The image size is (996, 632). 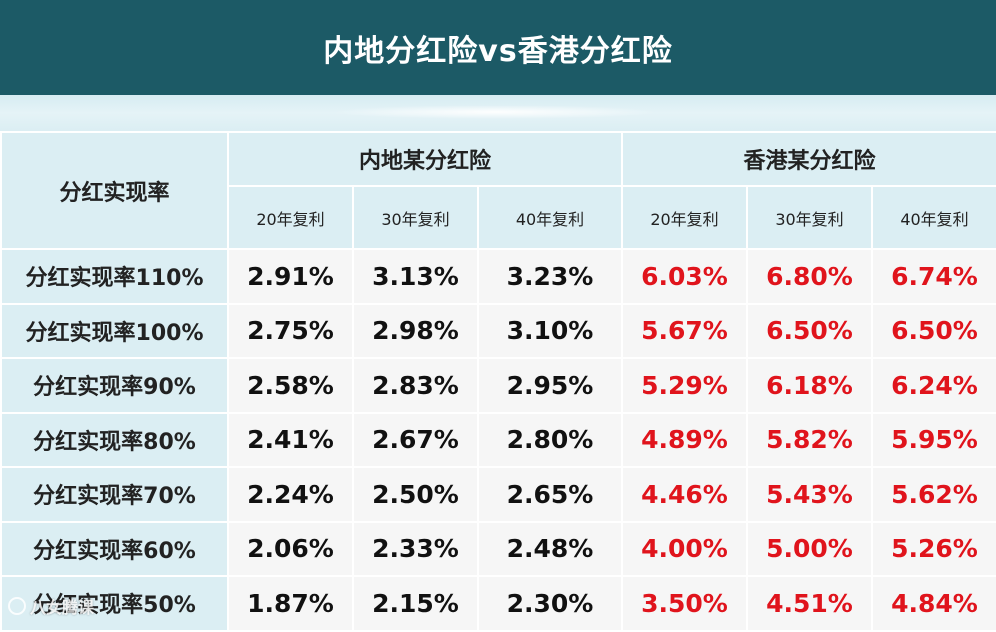 What do you see at coordinates (809, 276) in the screenshot?
I see `hongkong-value-cell: 6.80%` at bounding box center [809, 276].